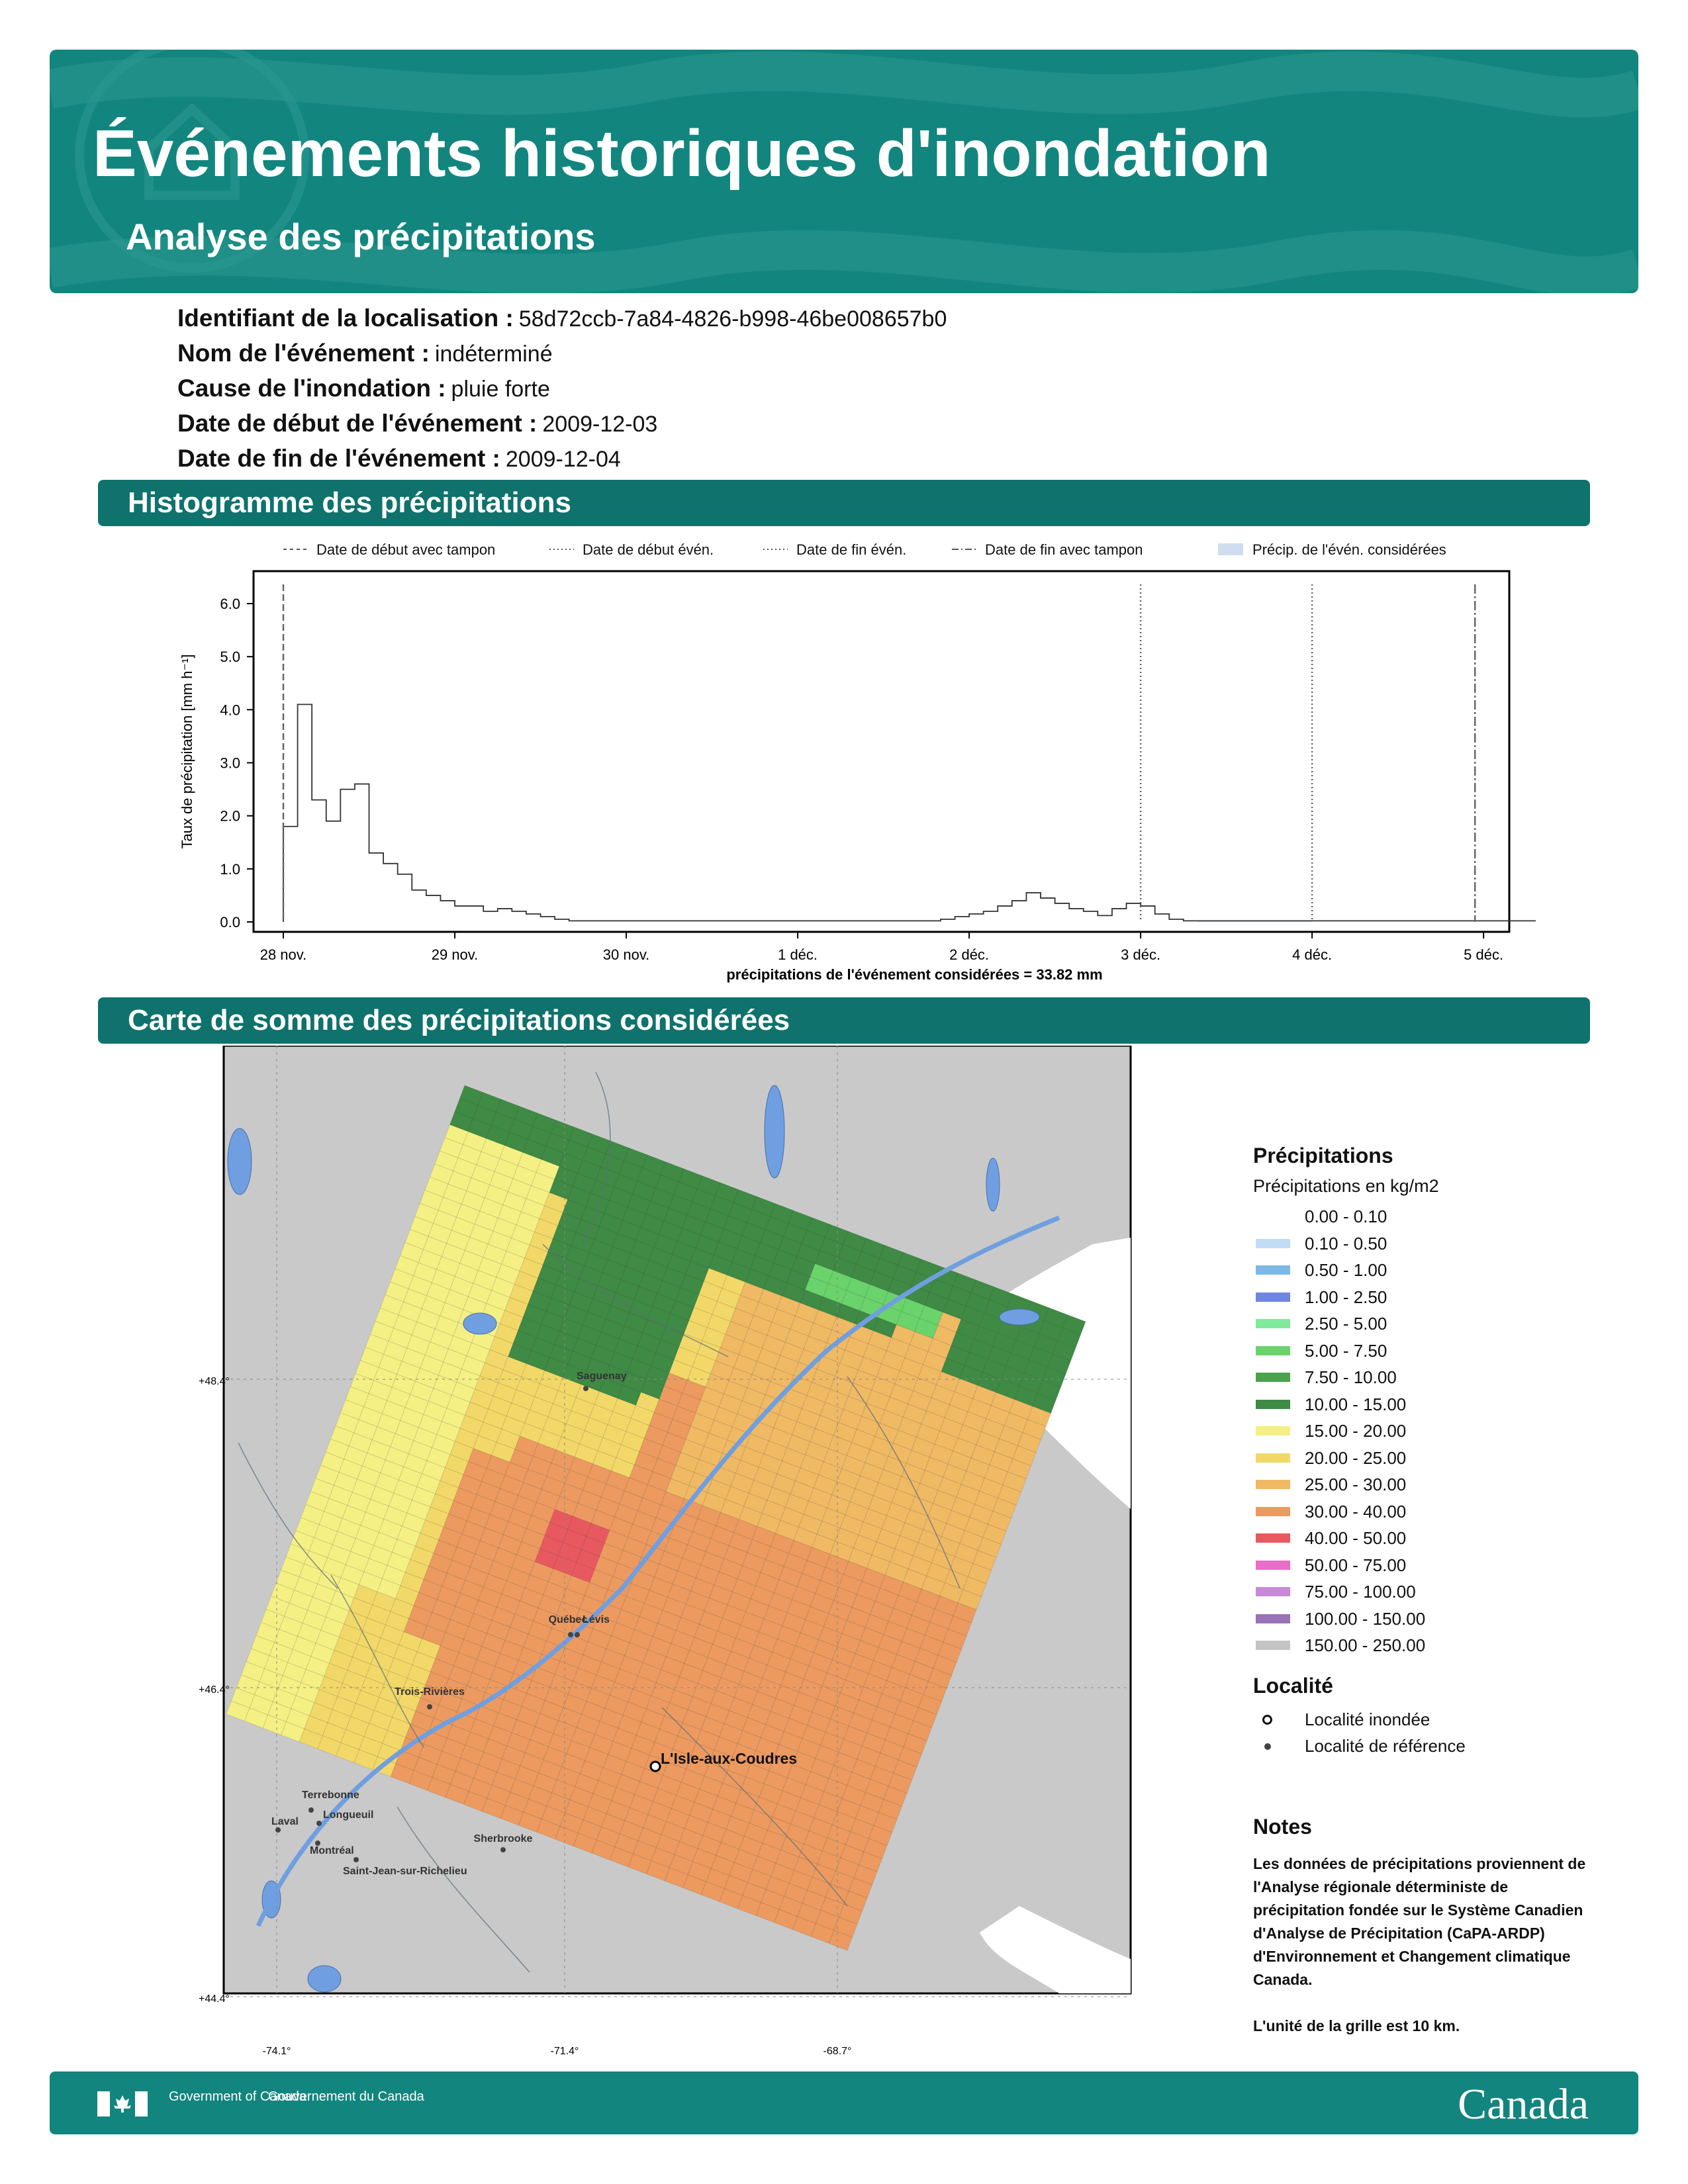  Describe the element at coordinates (1438, 1619) in the screenshot. I see `legend-item: 100.00 - 150.00` at that location.